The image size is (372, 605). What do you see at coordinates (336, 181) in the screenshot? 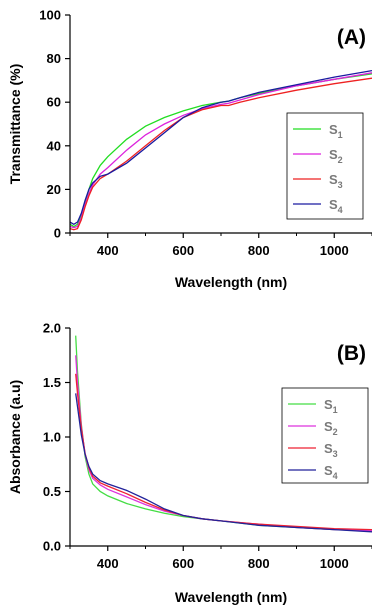
I see `panel-a-legend-label-3: S3` at bounding box center [336, 181].